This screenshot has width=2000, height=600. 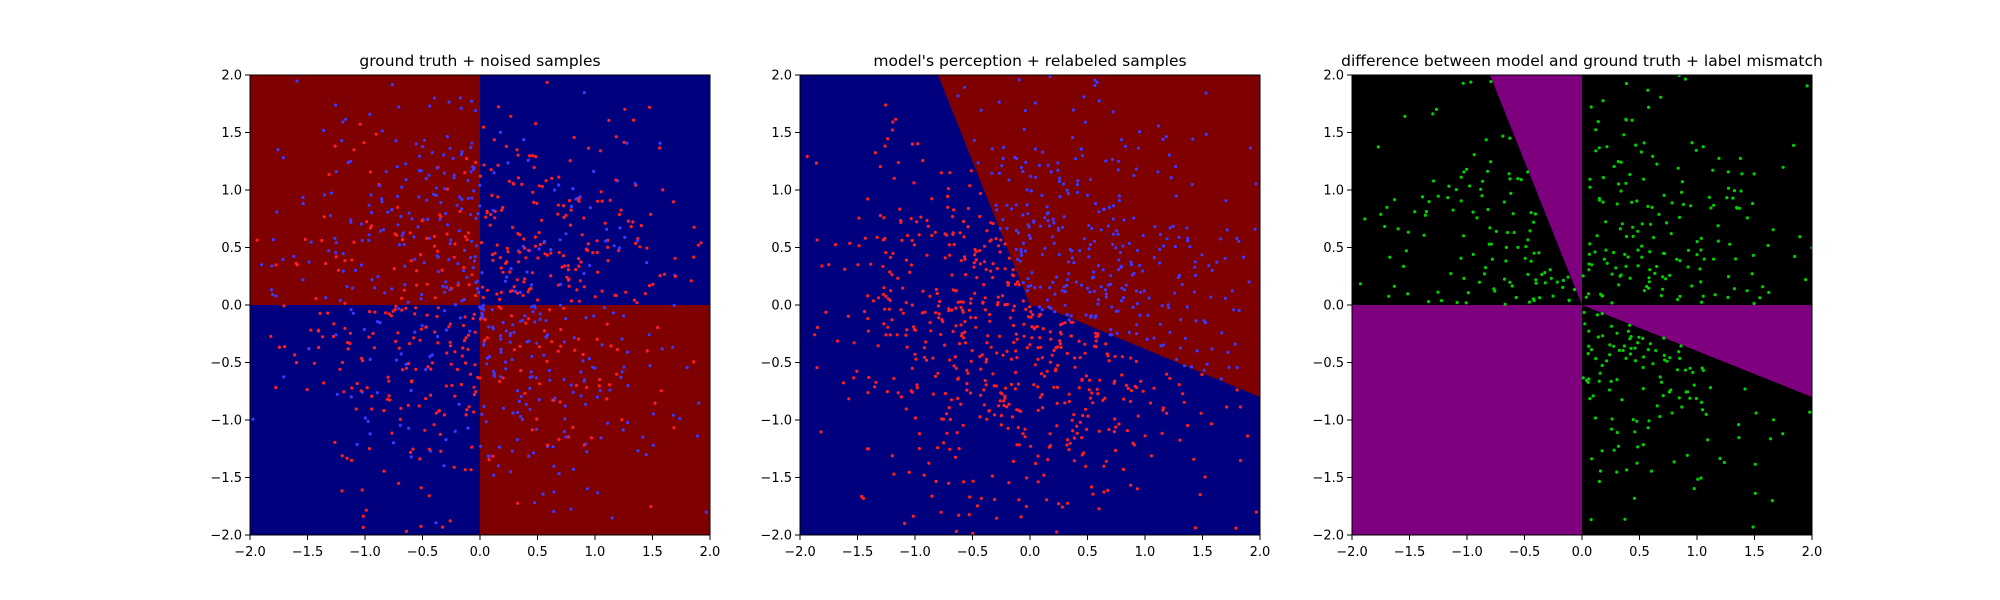 I want to click on y-tick-label: 0.5, so click(x=1333, y=248).